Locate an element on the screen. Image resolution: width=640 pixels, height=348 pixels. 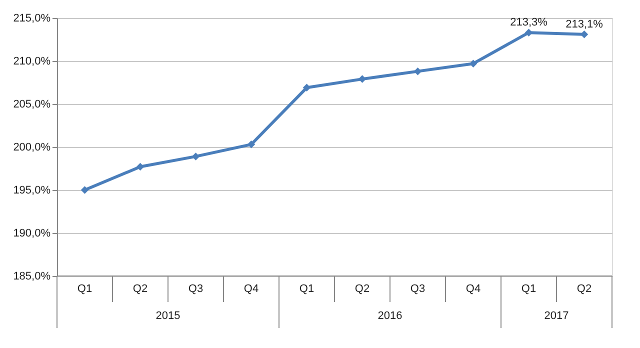
y-tick-label: 210,0% is located at coordinates (32, 62).